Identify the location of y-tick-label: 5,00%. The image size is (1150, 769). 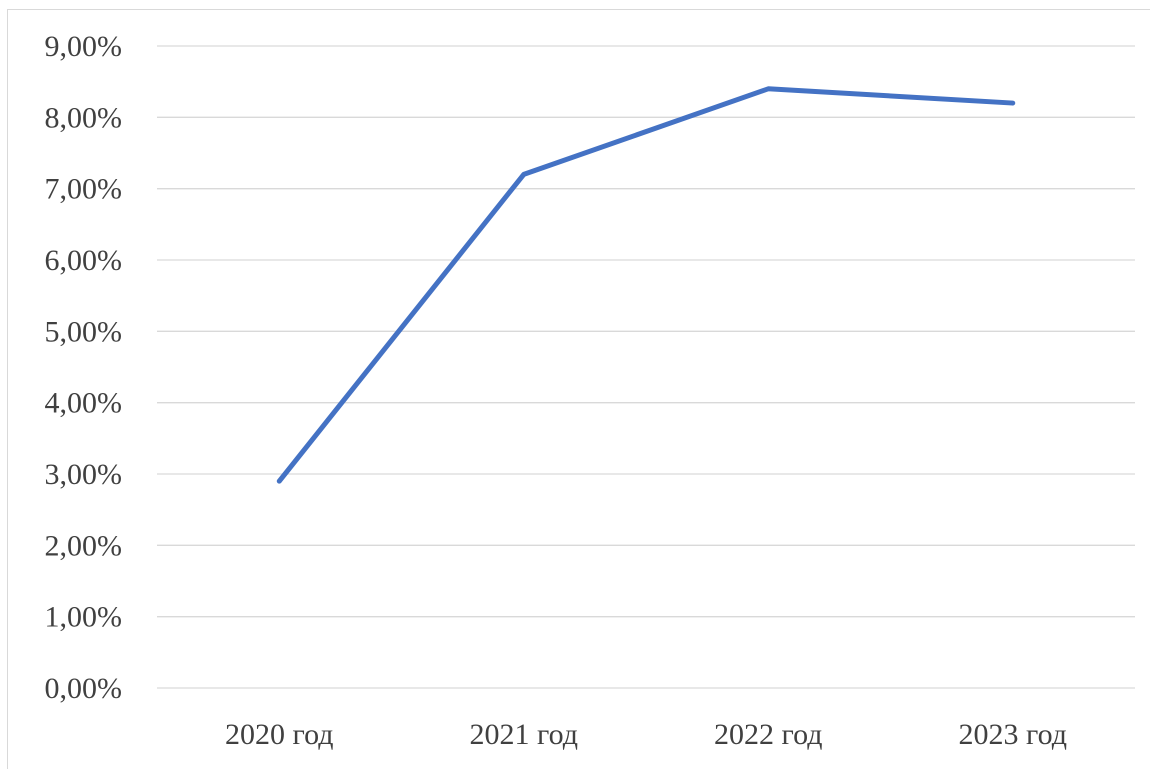
(84, 331).